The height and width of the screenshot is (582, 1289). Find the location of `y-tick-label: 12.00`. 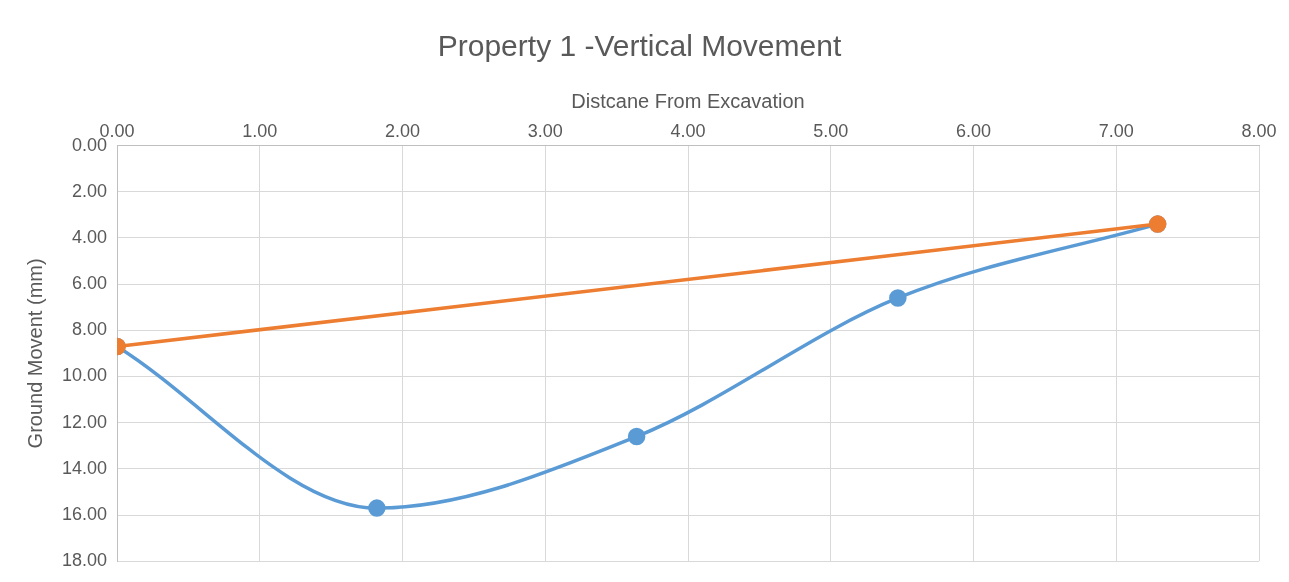

y-tick-label: 12.00 is located at coordinates (85, 421).